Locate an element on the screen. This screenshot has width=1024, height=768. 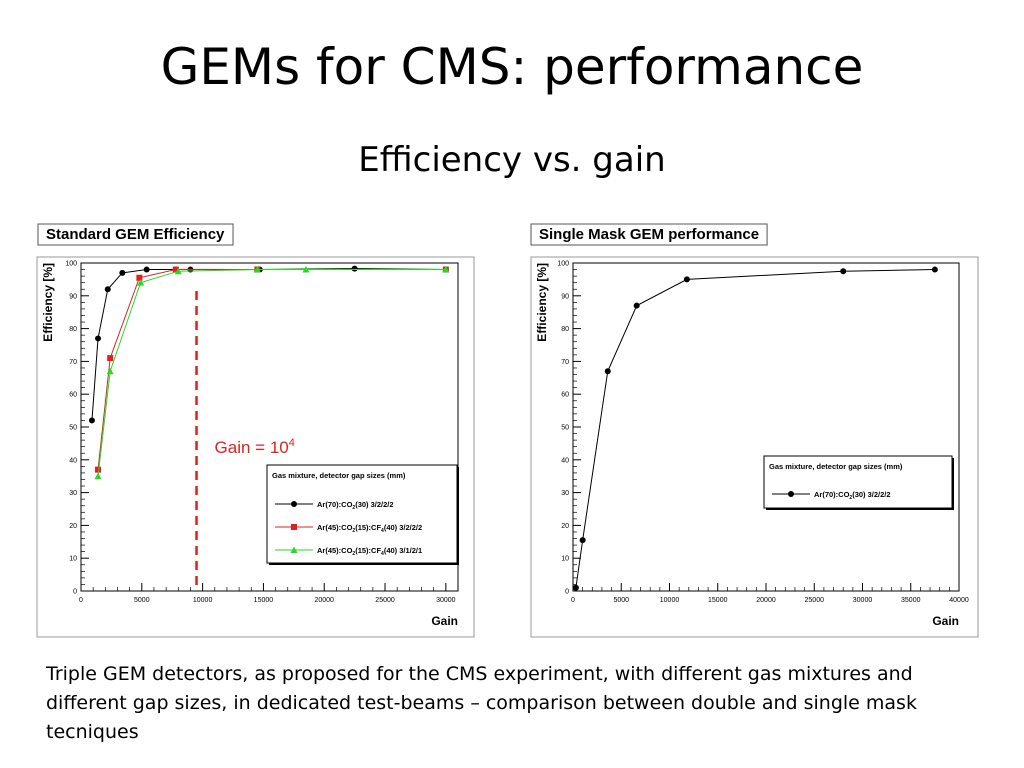
slide-subtitle: Efficiency vs. gain is located at coordinates (512, 160).